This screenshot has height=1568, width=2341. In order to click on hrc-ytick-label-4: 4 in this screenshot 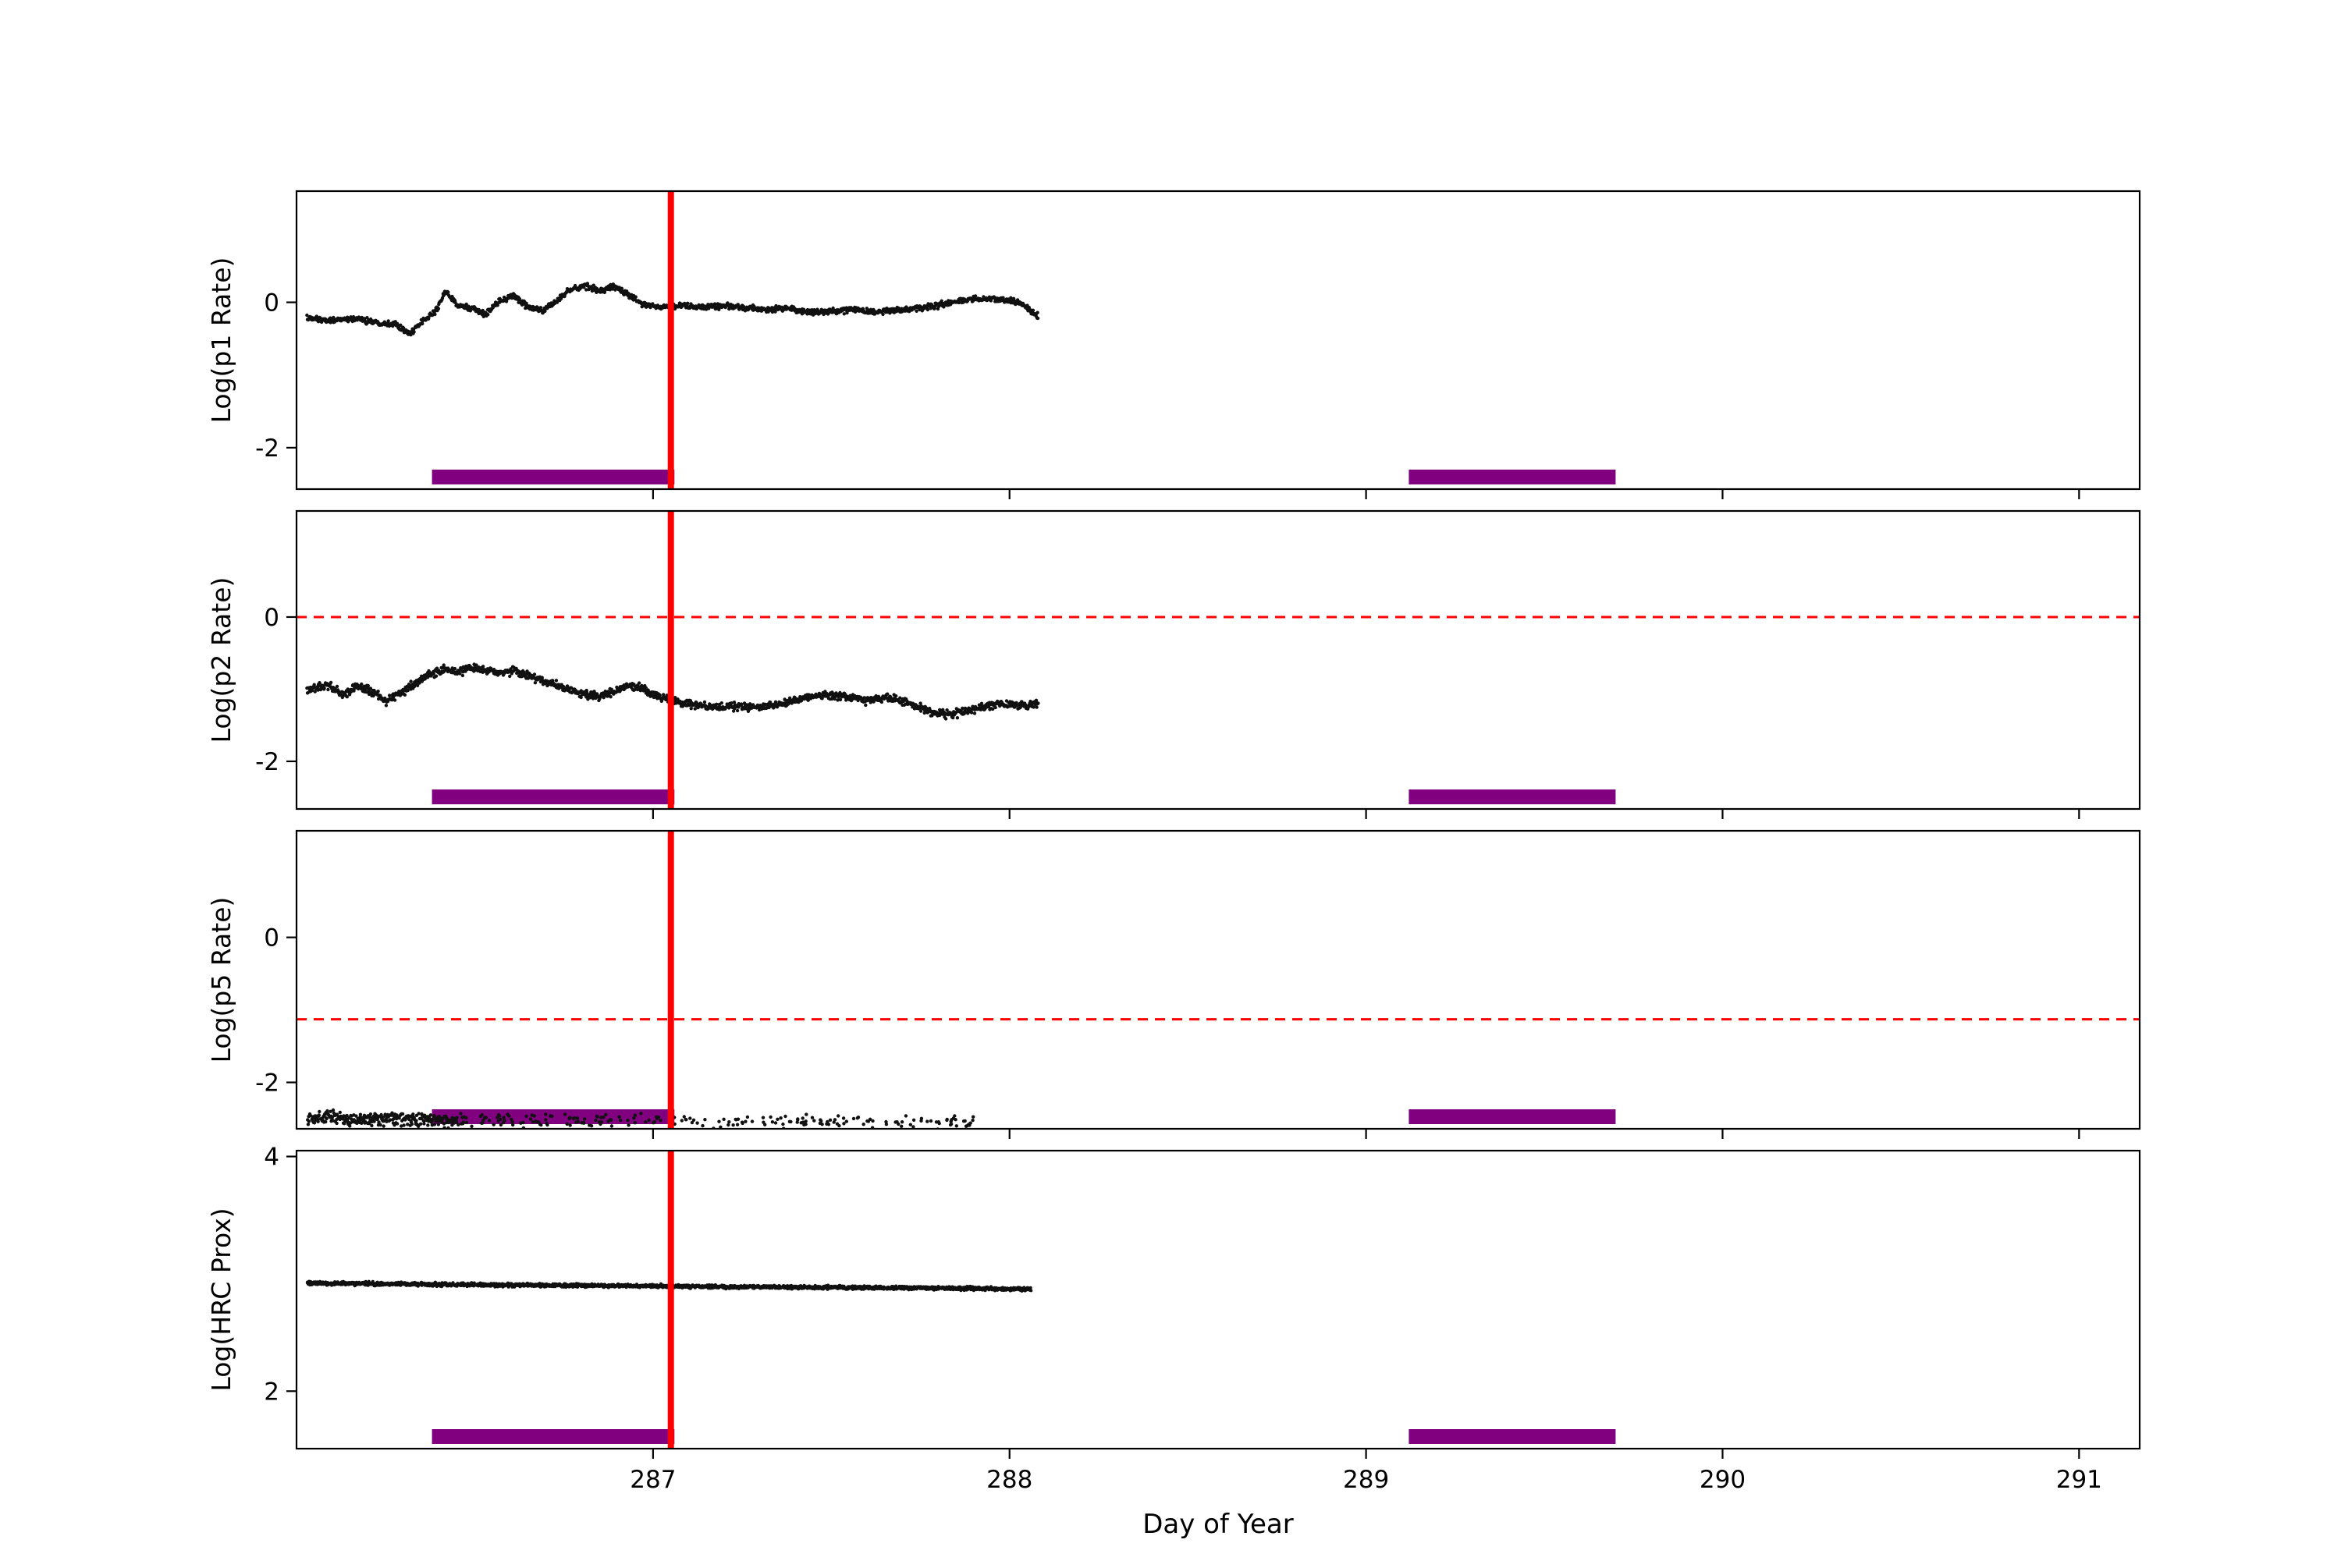, I will do `click(271, 1158)`.